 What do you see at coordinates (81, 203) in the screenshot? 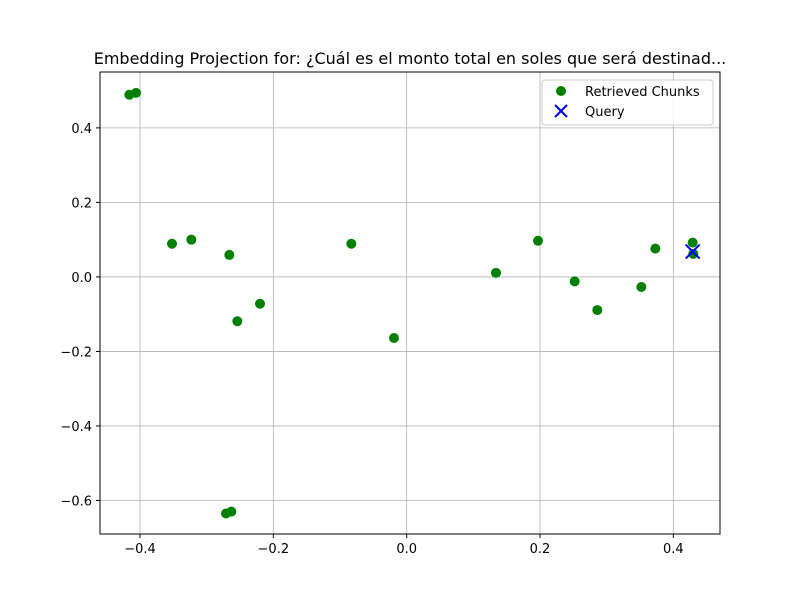
I see `y-tick-label: 0.2` at bounding box center [81, 203].